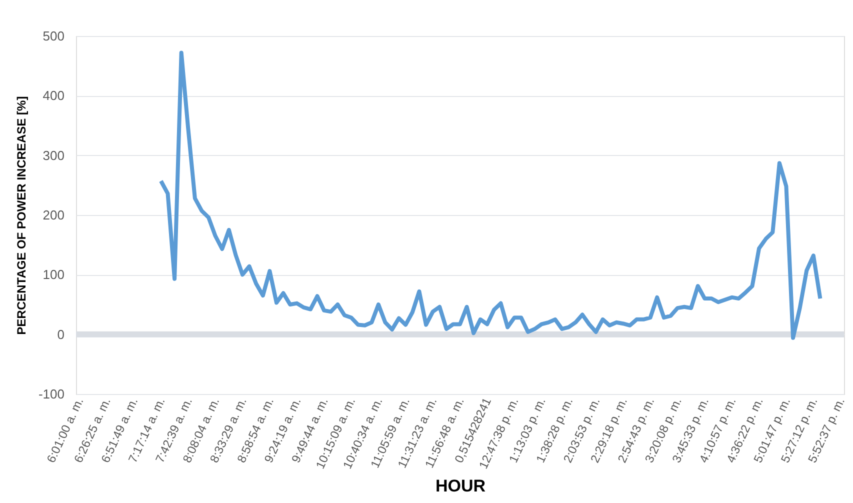  I want to click on x-axis-title: HOUR, so click(460, 486).